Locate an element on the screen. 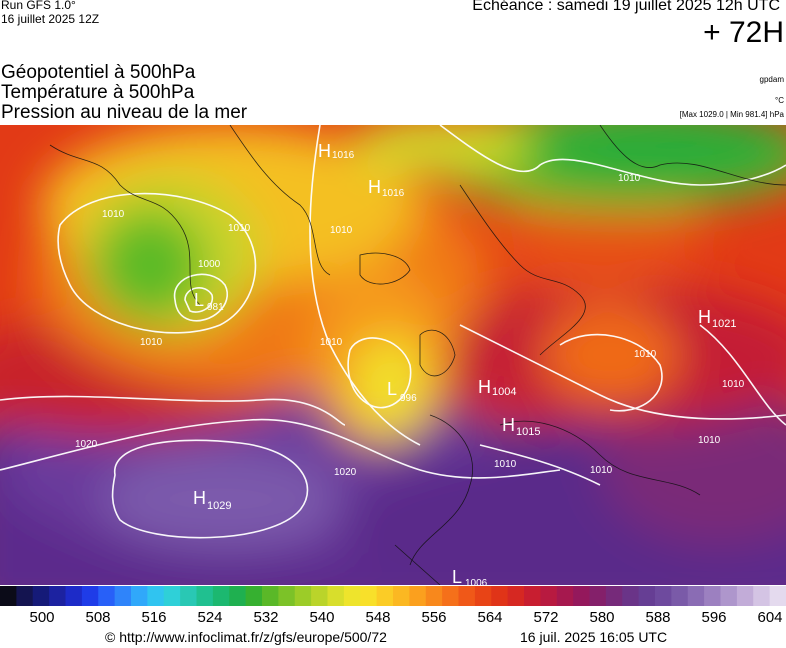 This screenshot has height=648, width=786. unit-temperature: °C is located at coordinates (779, 100).